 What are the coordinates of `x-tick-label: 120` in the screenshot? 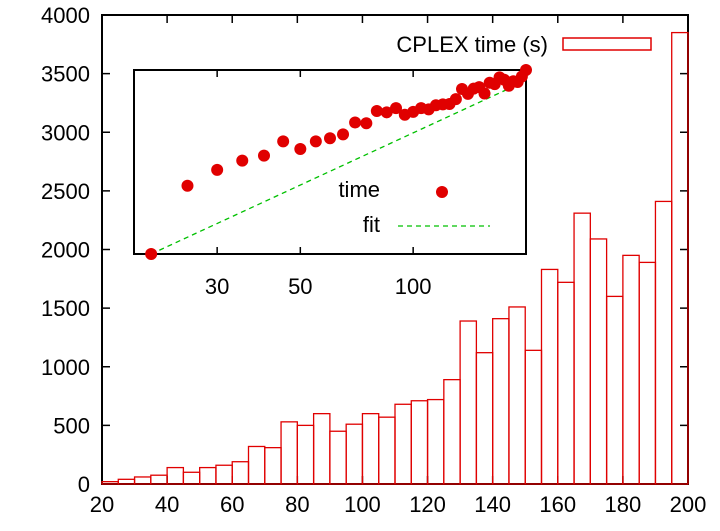 It's located at (427, 504).